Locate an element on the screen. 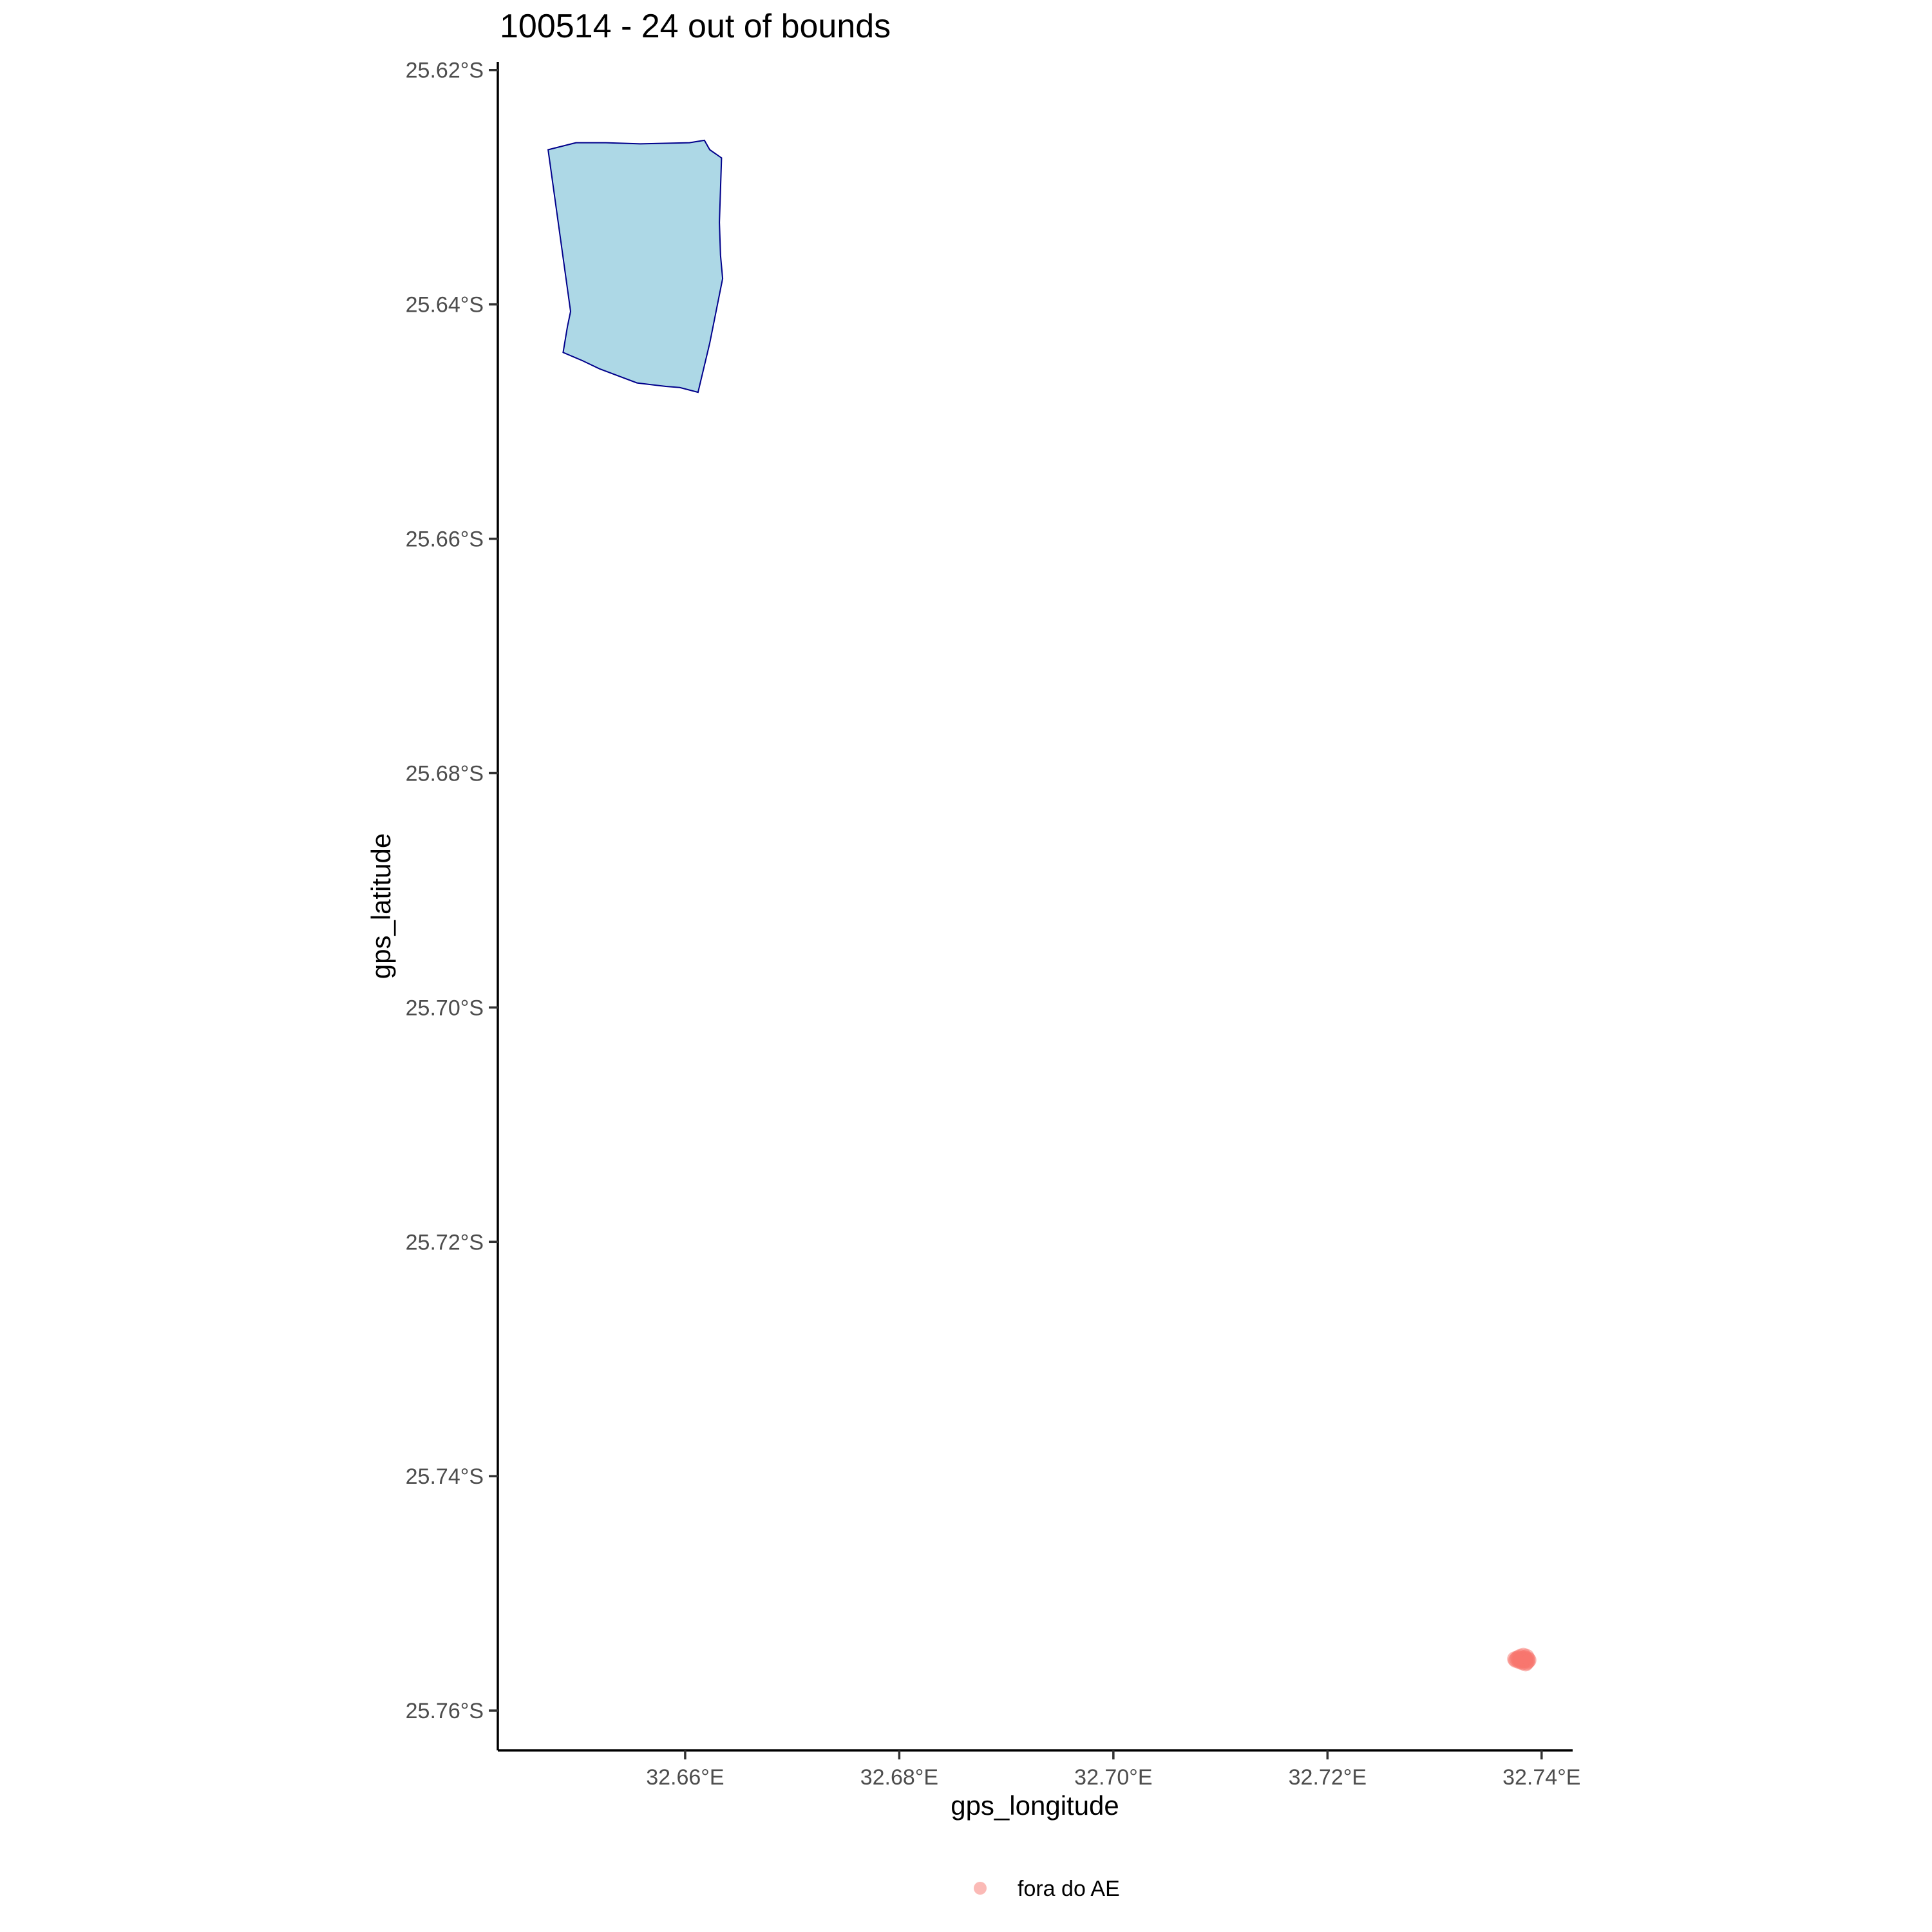 This screenshot has height=1932, width=1932. legend: fora do AE is located at coordinates (1047, 1889).